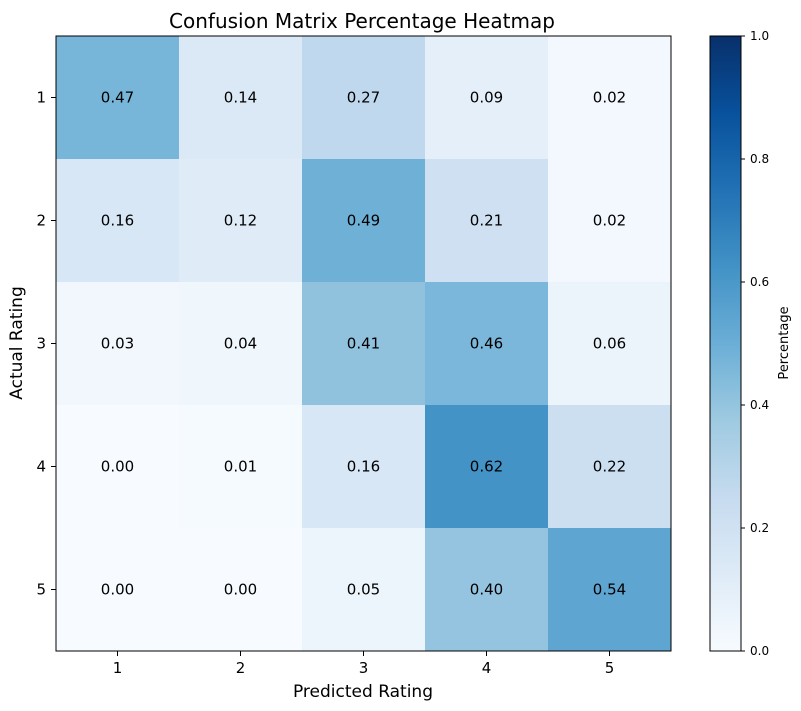  I want to click on cell-value-label: 0.27, so click(363, 98).